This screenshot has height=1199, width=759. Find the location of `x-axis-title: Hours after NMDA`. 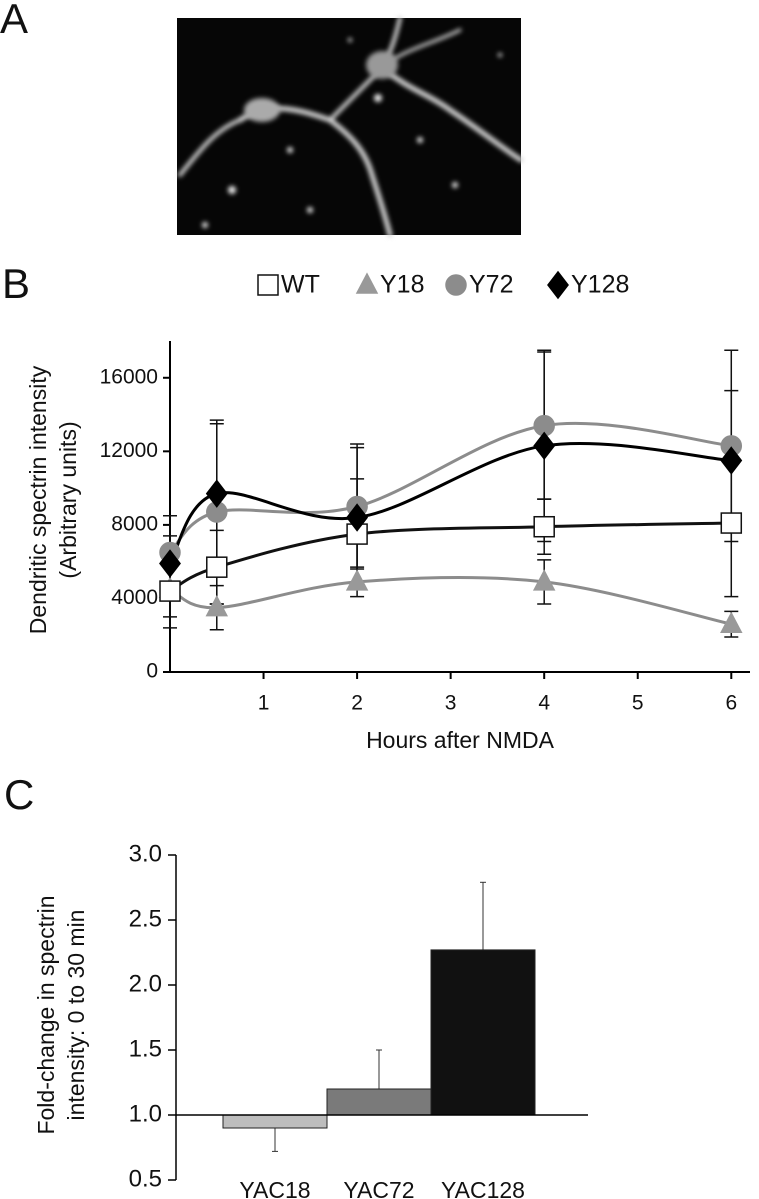

x-axis-title: Hours after NMDA is located at coordinates (460, 740).